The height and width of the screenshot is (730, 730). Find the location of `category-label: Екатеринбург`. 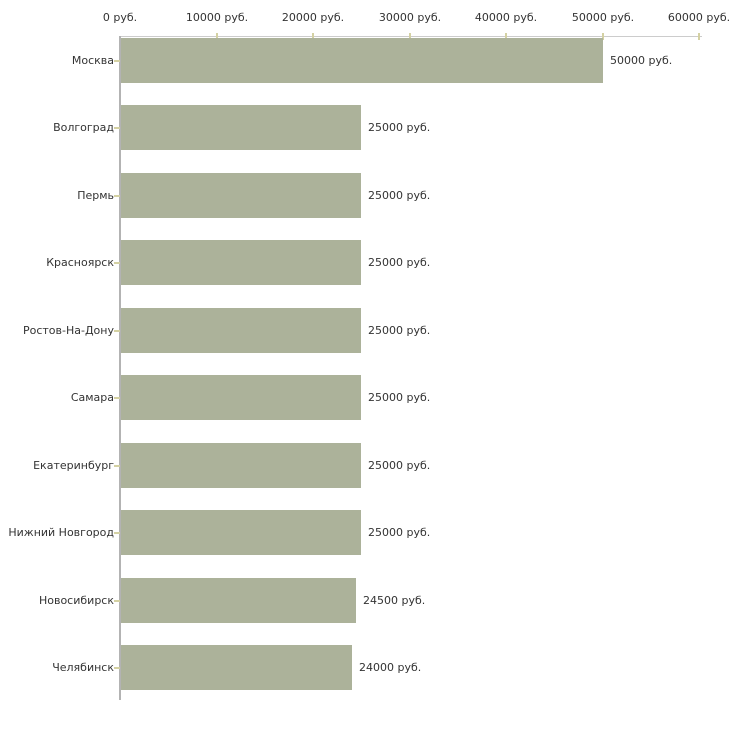

category-label: Екатеринбург is located at coordinates (73, 465).